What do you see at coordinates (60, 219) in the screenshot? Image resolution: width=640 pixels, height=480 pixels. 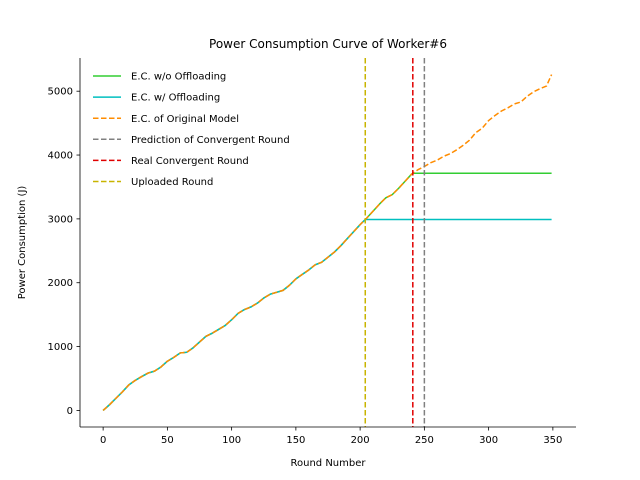 I see `y-tick-label: 3000` at bounding box center [60, 219].